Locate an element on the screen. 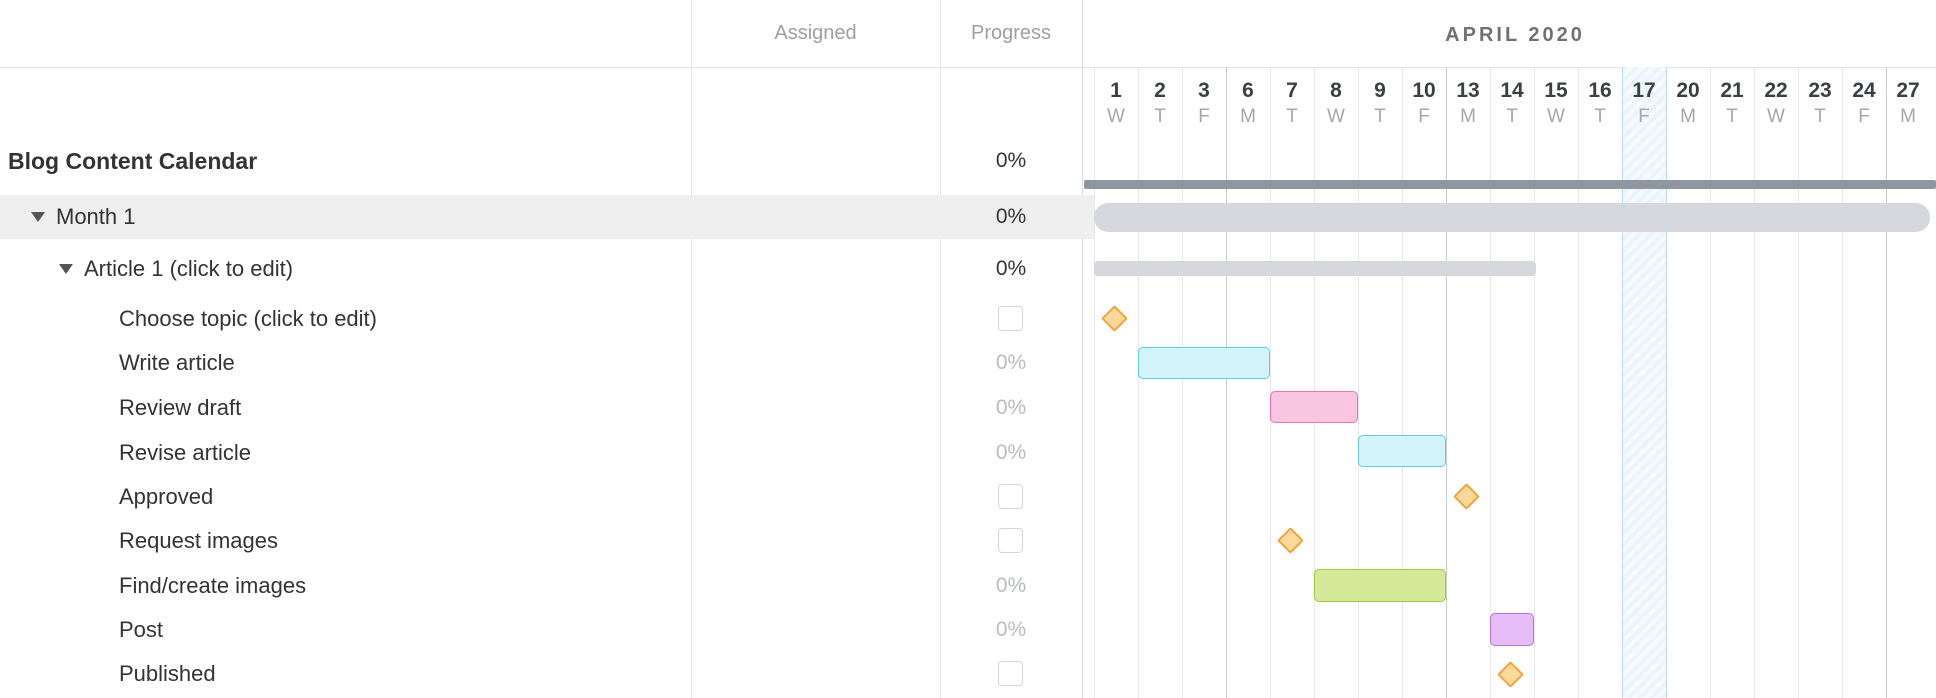 The width and height of the screenshot is (1936, 698). day-header-cell: 14 T is located at coordinates (1512, 104).